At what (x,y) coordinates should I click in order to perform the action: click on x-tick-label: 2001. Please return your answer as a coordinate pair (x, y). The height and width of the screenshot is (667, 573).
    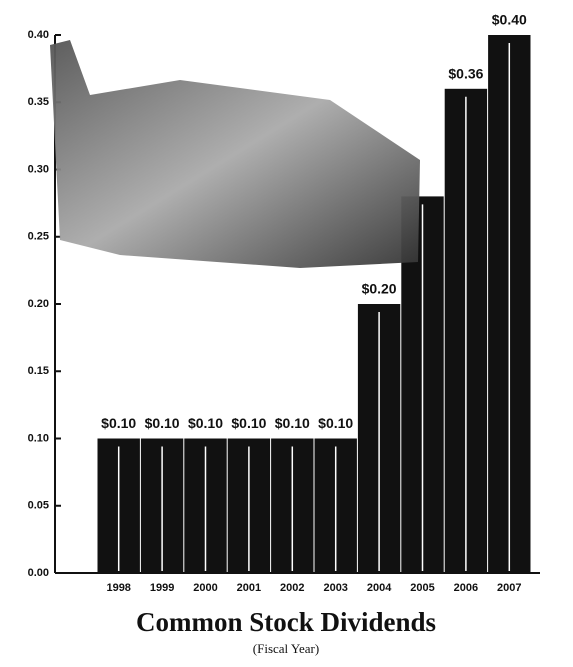
    Looking at the image, I should click on (249, 588).